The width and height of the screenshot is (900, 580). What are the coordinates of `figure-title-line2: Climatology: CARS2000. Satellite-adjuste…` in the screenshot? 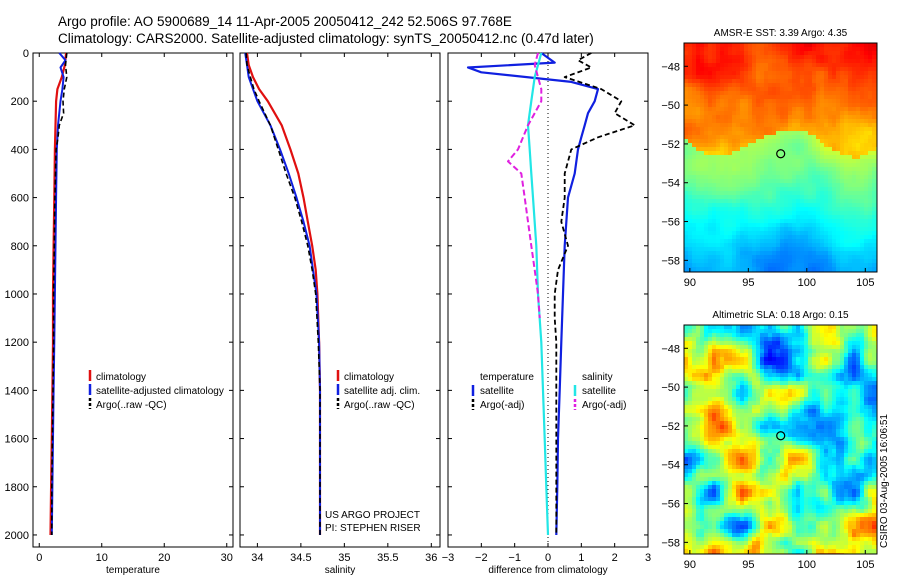 It's located at (326, 38).